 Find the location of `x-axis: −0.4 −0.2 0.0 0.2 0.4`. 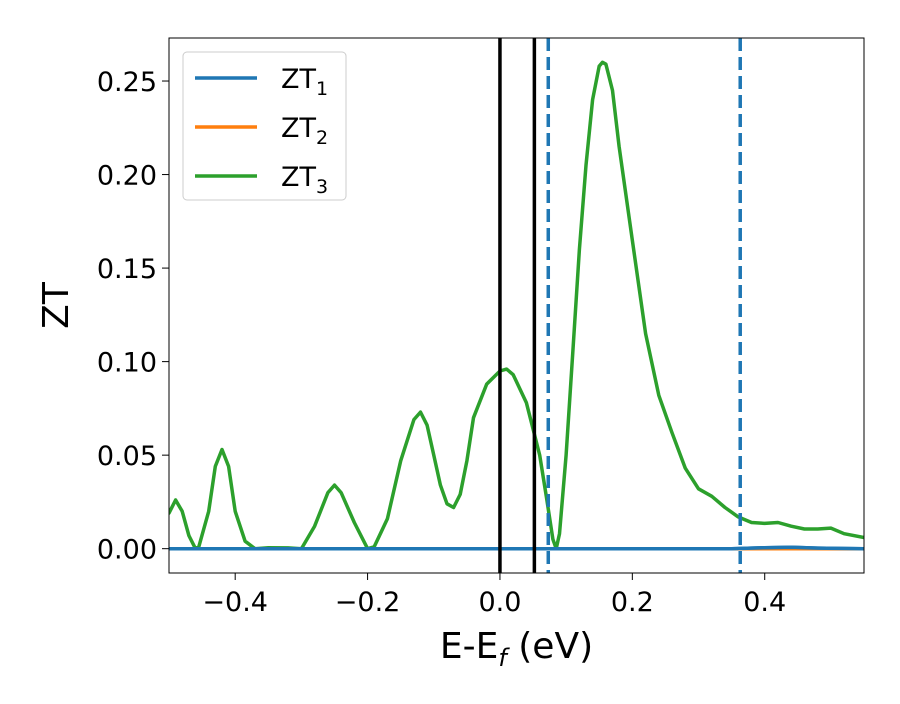

x-axis: −0.4 −0.2 0.0 0.2 0.4 is located at coordinates (494, 595).